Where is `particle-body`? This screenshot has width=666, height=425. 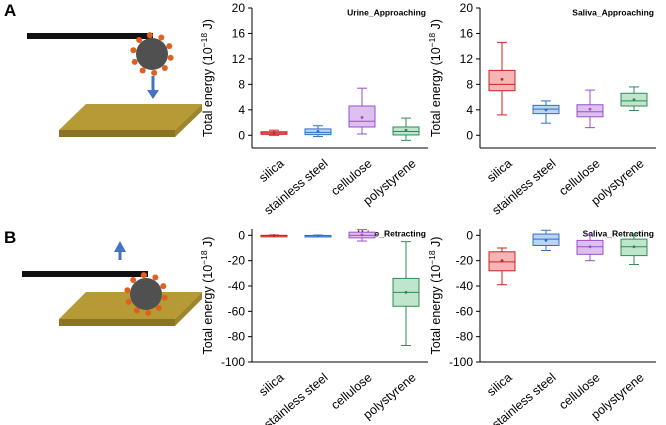
particle-body is located at coordinates (152, 54).